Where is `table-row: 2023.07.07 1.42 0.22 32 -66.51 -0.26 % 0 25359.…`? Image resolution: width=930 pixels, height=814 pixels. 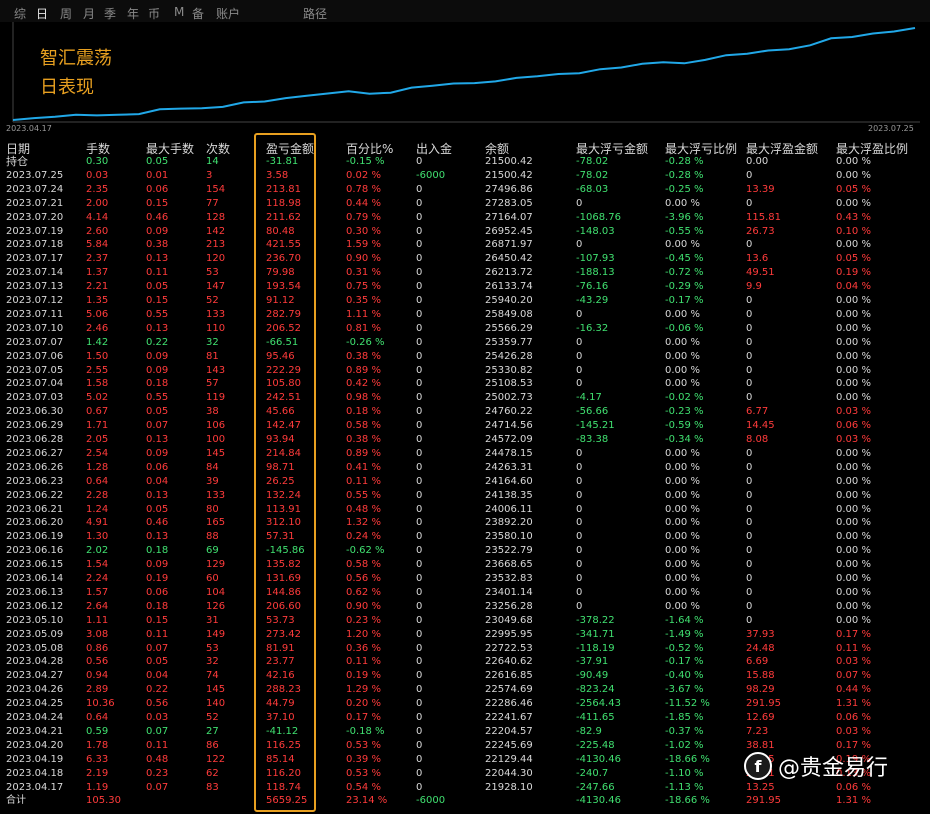
table-row: 2023.07.07 1.42 0.22 32 -66.51 -0.26 % 0 25359.… is located at coordinates (465, 343).